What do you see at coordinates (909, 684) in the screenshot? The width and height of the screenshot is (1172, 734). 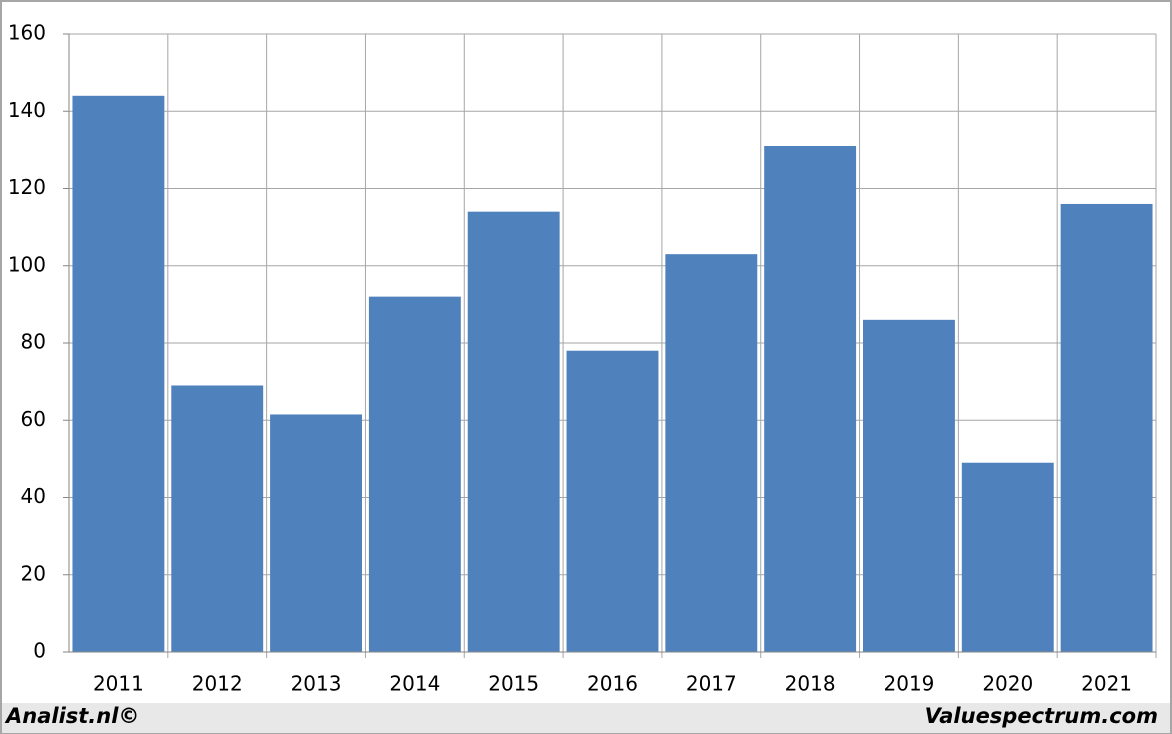 I see `x-tick-label: 2019` at bounding box center [909, 684].